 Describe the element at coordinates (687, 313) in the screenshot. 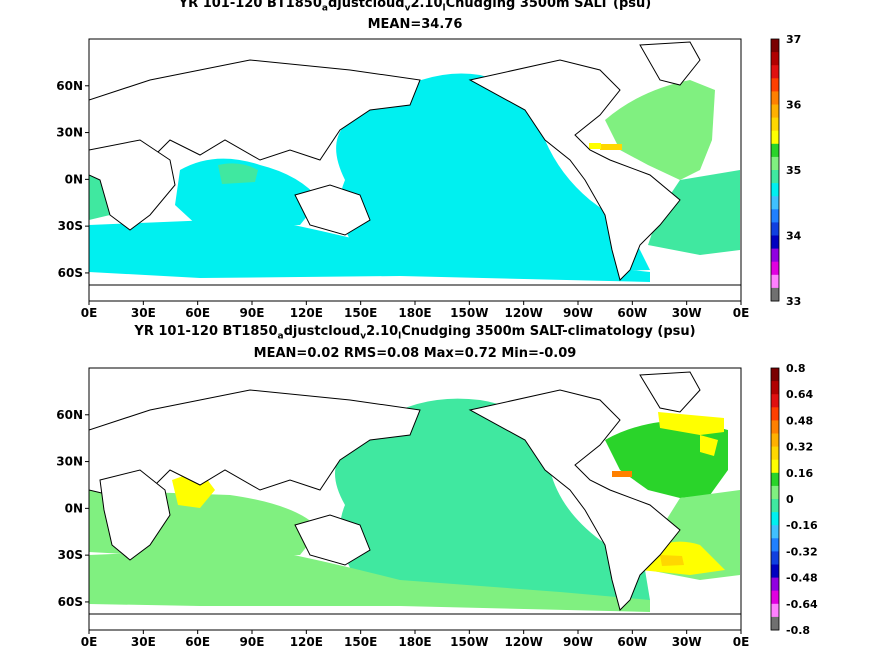

I see `map1-xtick-label: 30W` at that location.